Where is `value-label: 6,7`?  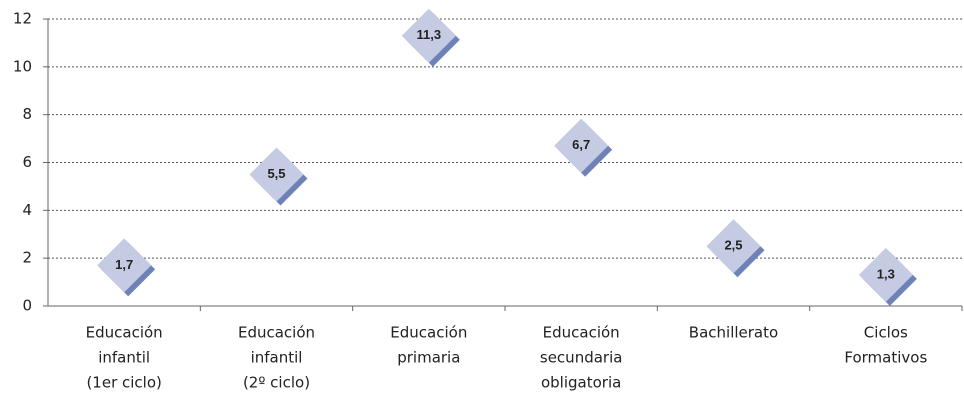 value-label: 6,7 is located at coordinates (581, 144).